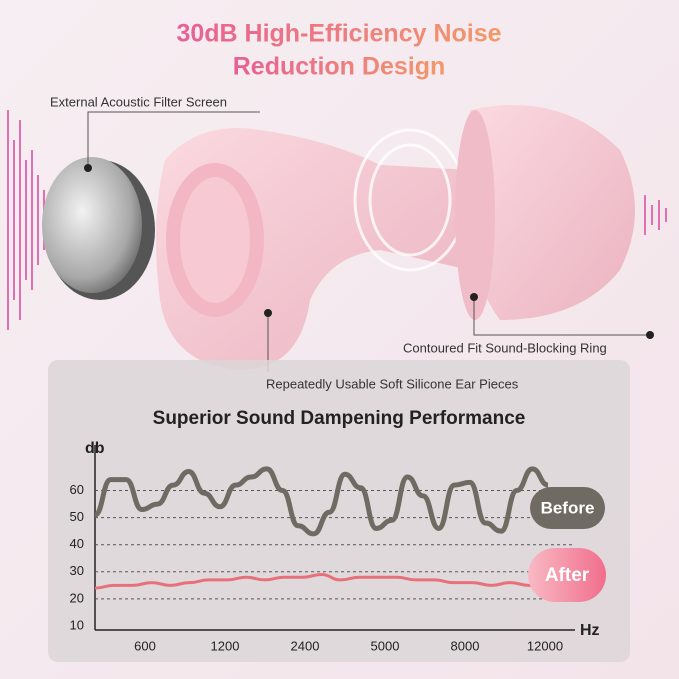  What do you see at coordinates (339, 67) in the screenshot?
I see `title: Reduction Design` at bounding box center [339, 67].